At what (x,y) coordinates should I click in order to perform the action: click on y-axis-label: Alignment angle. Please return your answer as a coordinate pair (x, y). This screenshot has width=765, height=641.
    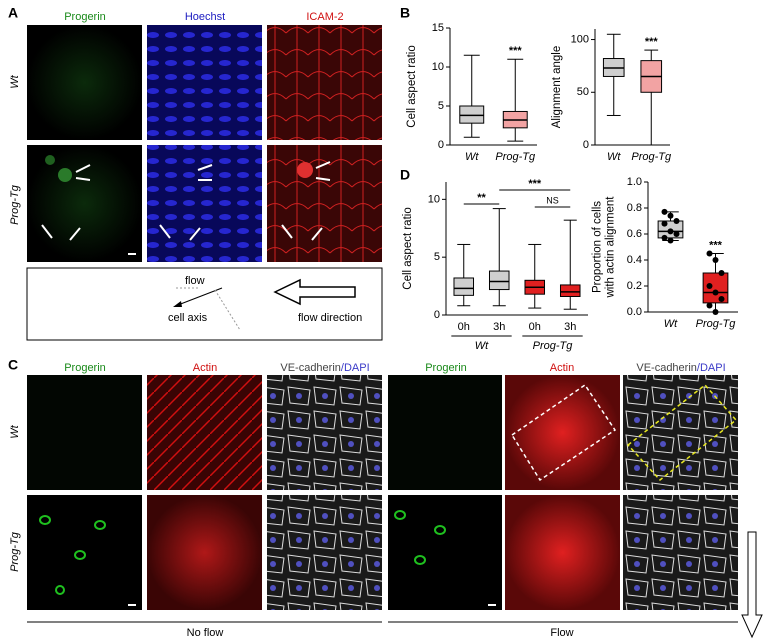
    Looking at the image, I should click on (557, 87).